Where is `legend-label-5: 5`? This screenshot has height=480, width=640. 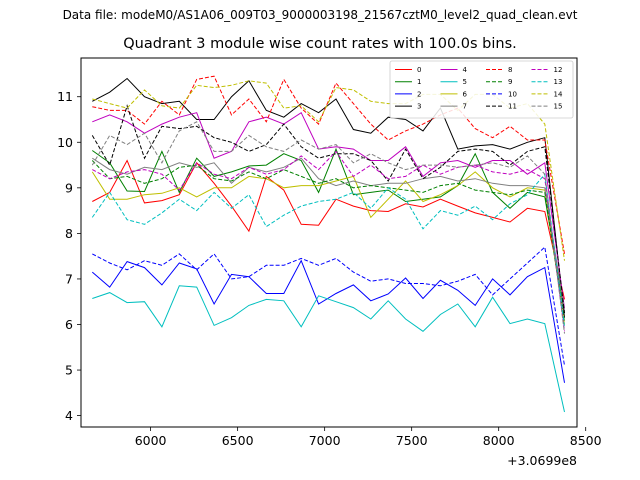 legend-label-5: 5 is located at coordinates (465, 82).